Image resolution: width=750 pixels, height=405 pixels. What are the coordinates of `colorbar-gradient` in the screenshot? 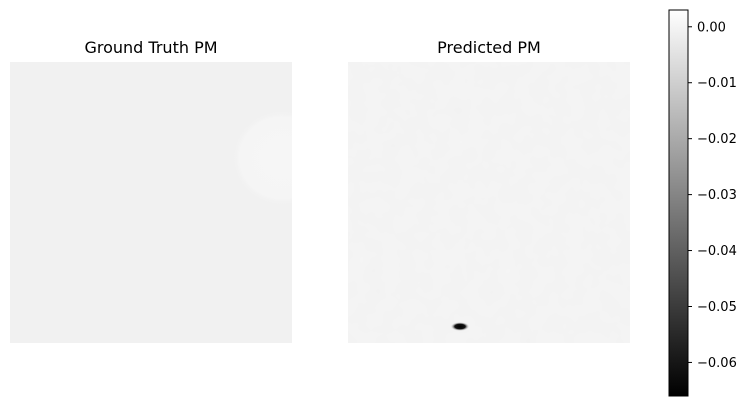 It's located at (678, 203).